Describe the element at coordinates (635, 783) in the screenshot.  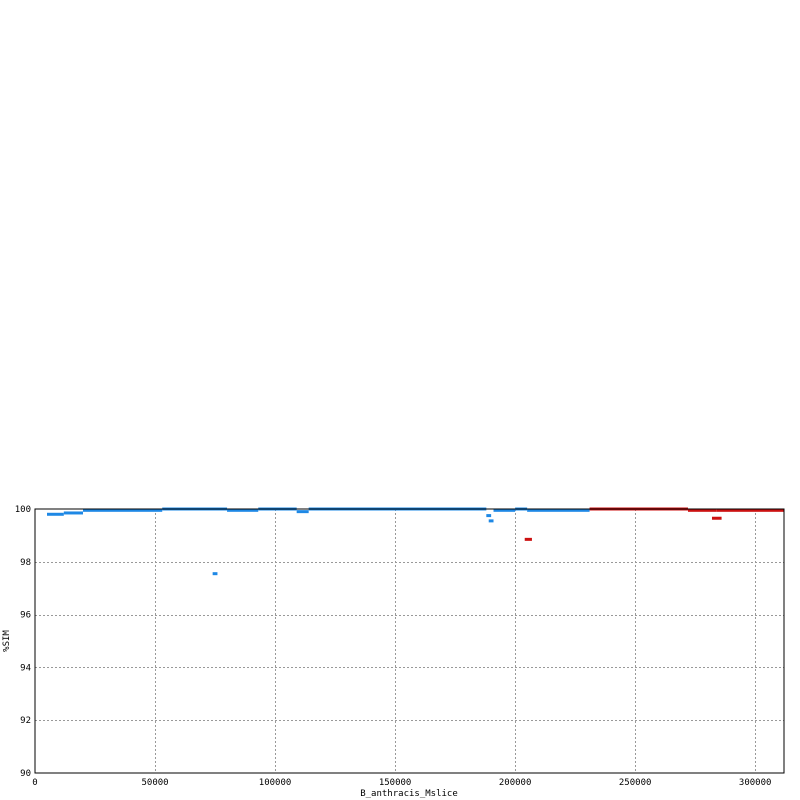
I see `x-tick-label: 250000` at that location.